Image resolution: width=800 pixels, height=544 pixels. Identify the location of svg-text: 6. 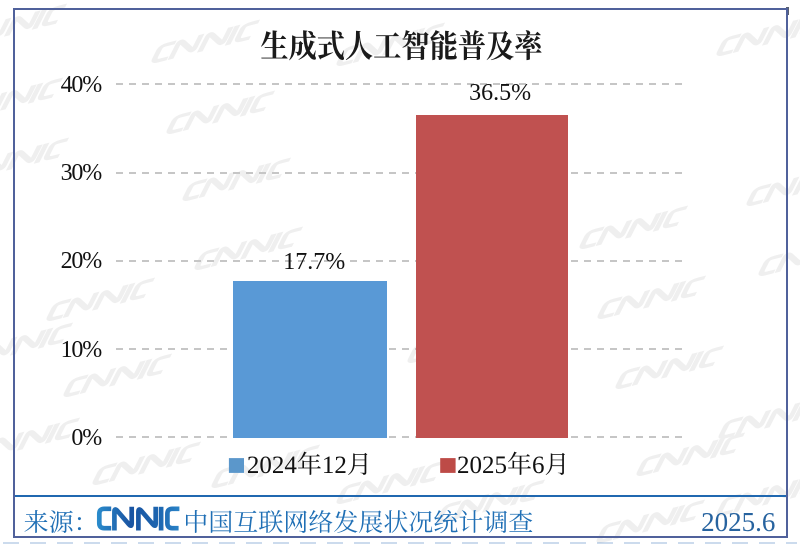
(538, 465).